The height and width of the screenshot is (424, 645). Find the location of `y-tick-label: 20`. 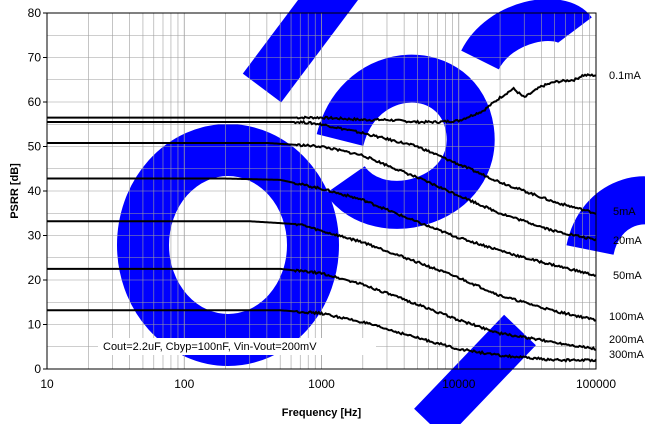

y-tick-label: 20 is located at coordinates (35, 280).